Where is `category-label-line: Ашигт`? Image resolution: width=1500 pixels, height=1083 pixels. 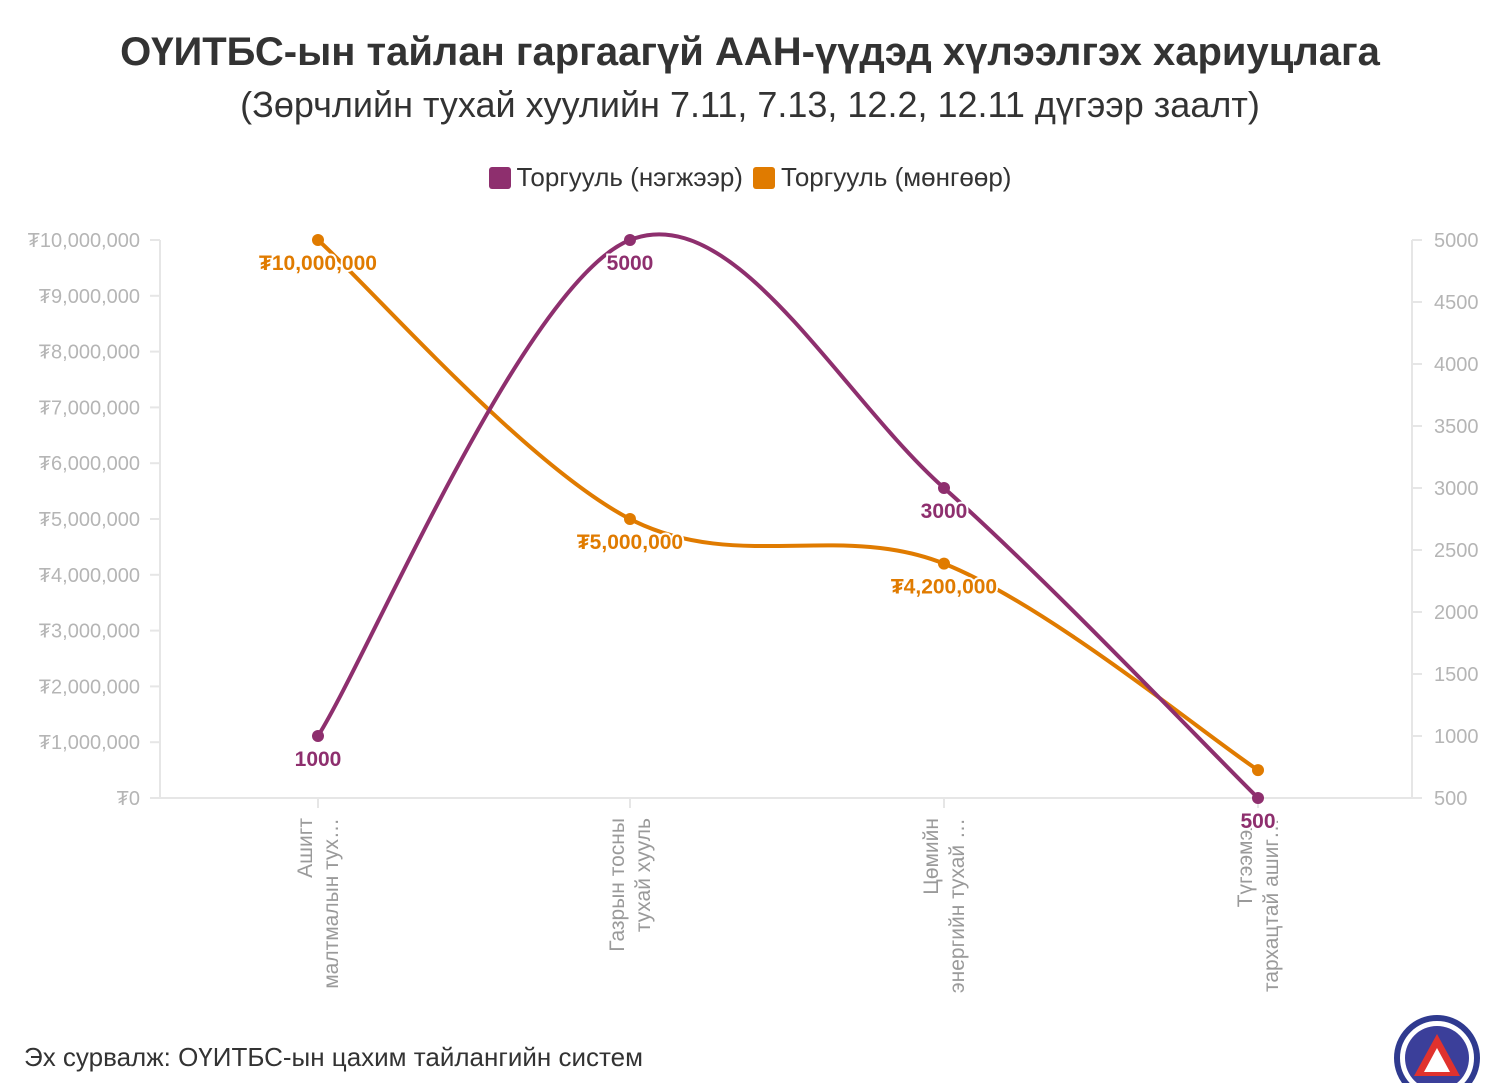 category-label-line: Ашигт is located at coordinates (305, 848).